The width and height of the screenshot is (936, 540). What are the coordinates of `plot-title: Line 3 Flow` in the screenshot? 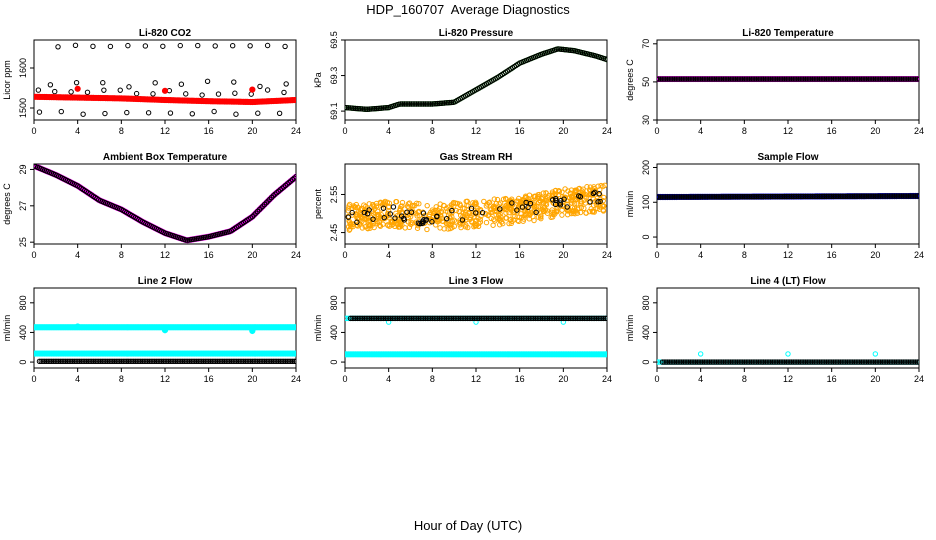 It's located at (476, 281).